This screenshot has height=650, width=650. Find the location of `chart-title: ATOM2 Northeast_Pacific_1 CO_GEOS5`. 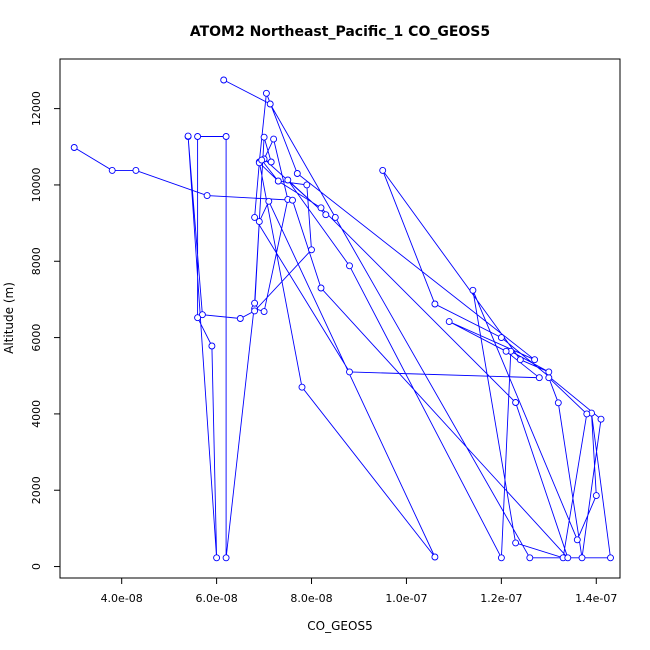

chart-title: ATOM2 Northeast_Pacific_1 CO_GEOS5 is located at coordinates (340, 32).